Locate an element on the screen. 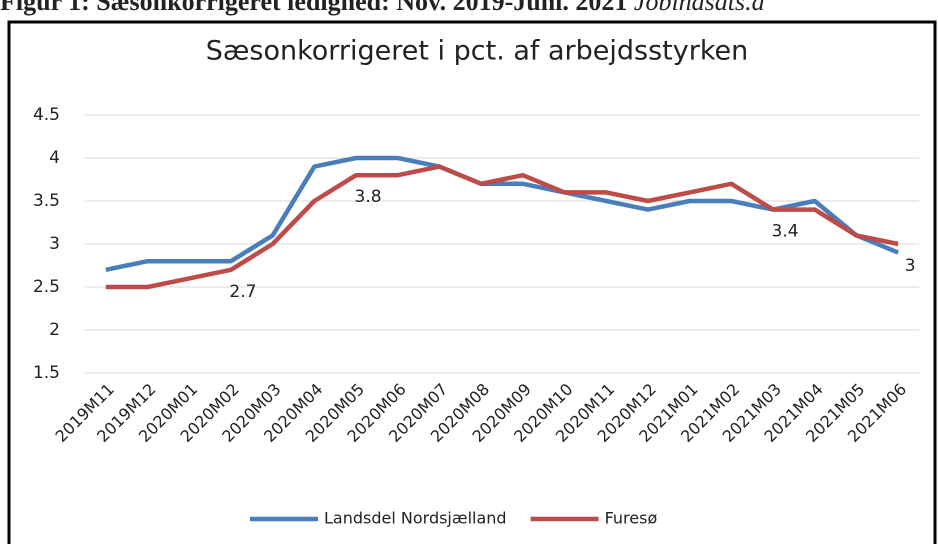 Image resolution: width=938 pixels, height=544 pixels. data-label: 3.4 is located at coordinates (785, 232).